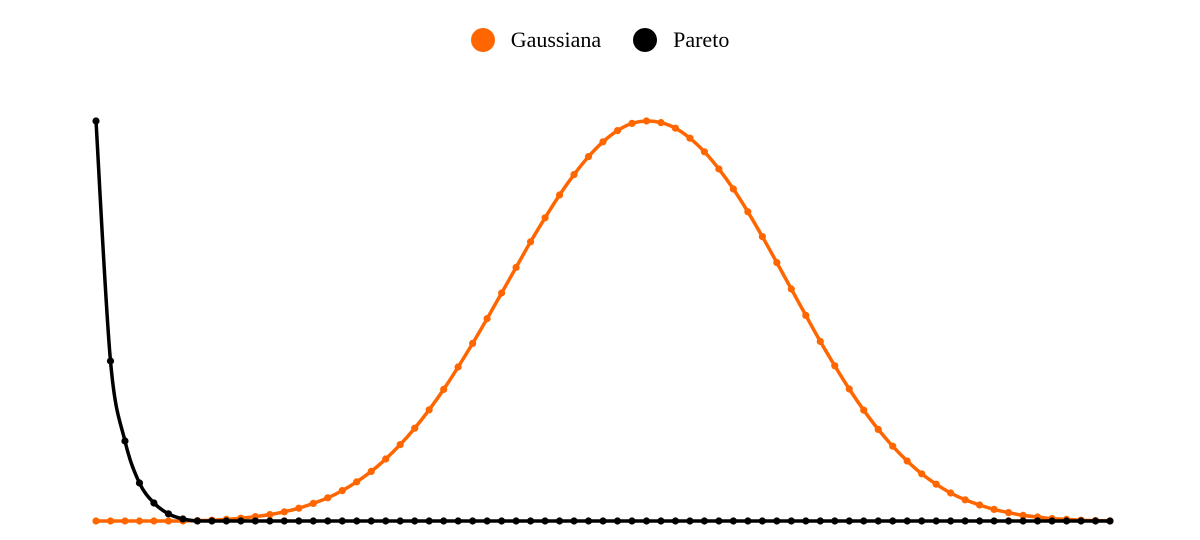 The height and width of the screenshot is (540, 1200). Describe the element at coordinates (681, 40) in the screenshot. I see `legend-item-pareto: Pareto` at that location.